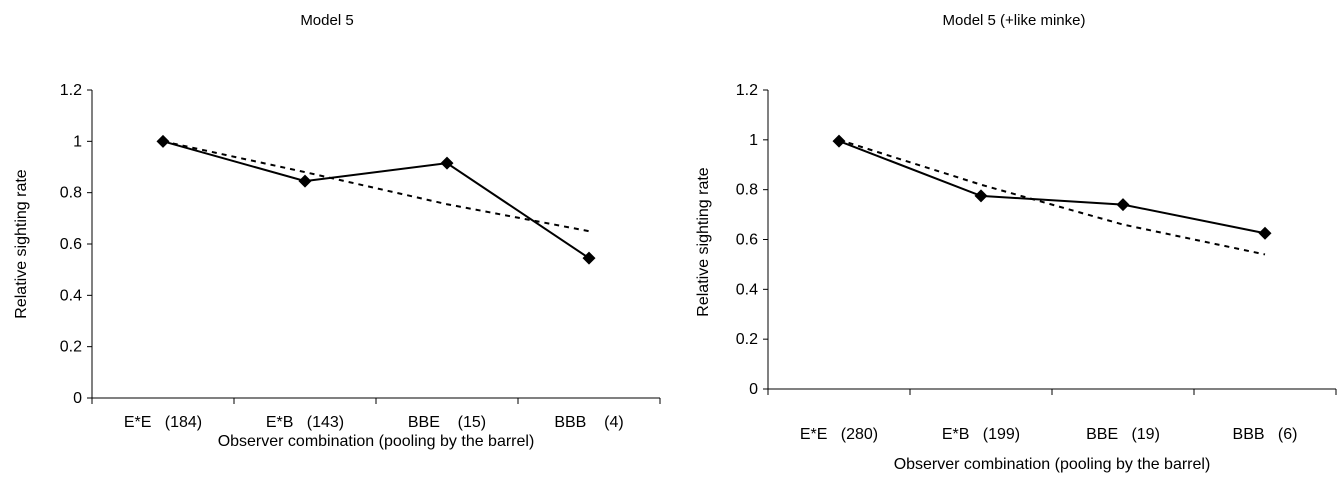  Describe the element at coordinates (163, 422) in the screenshot. I see `x-tick-label: E*E (184)` at that location.